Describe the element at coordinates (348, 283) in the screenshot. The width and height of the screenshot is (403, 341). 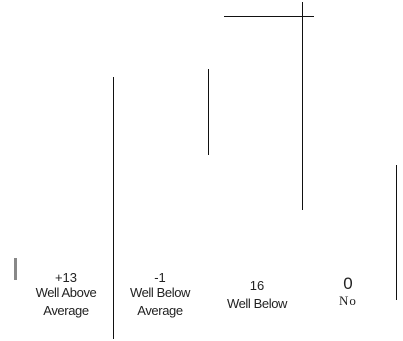
I see `column-value: 0` at that location.